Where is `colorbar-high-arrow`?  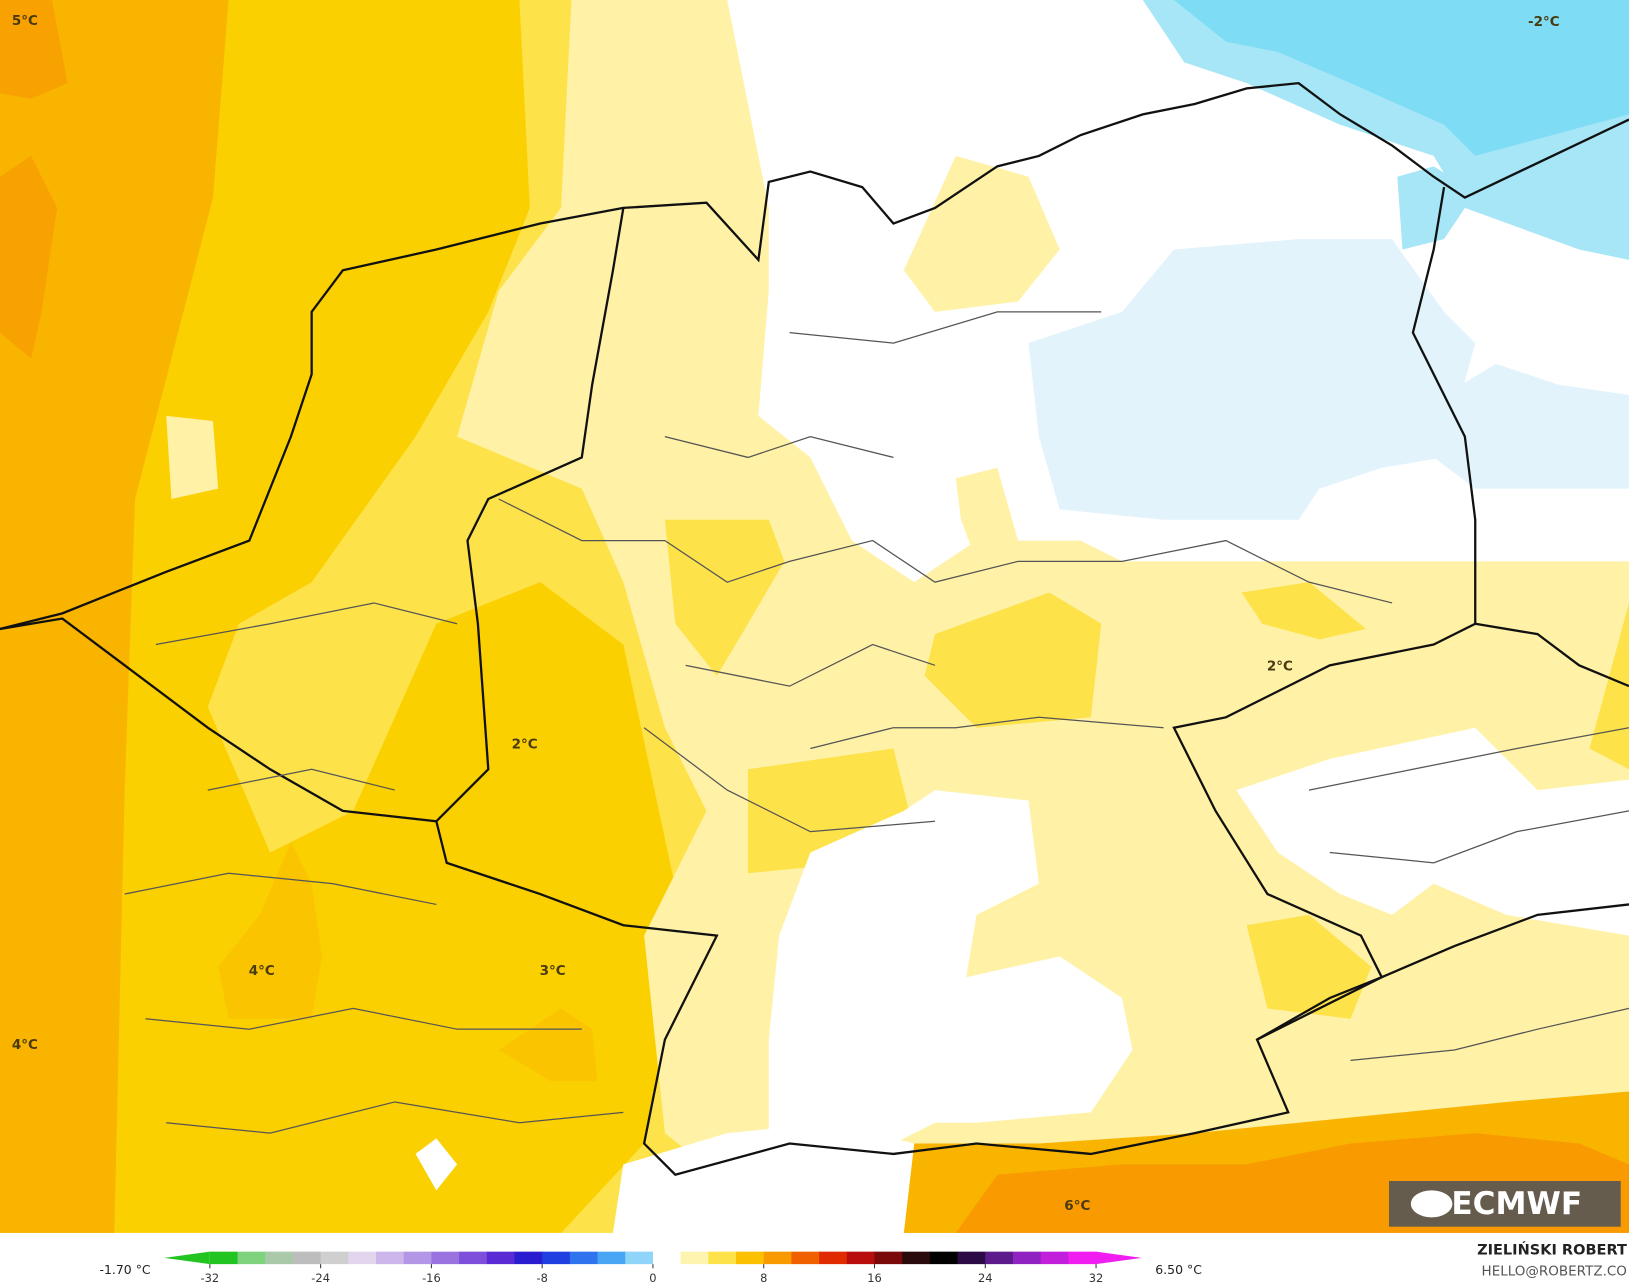
colorbar-high-arrow is located at coordinates (1119, 1258).